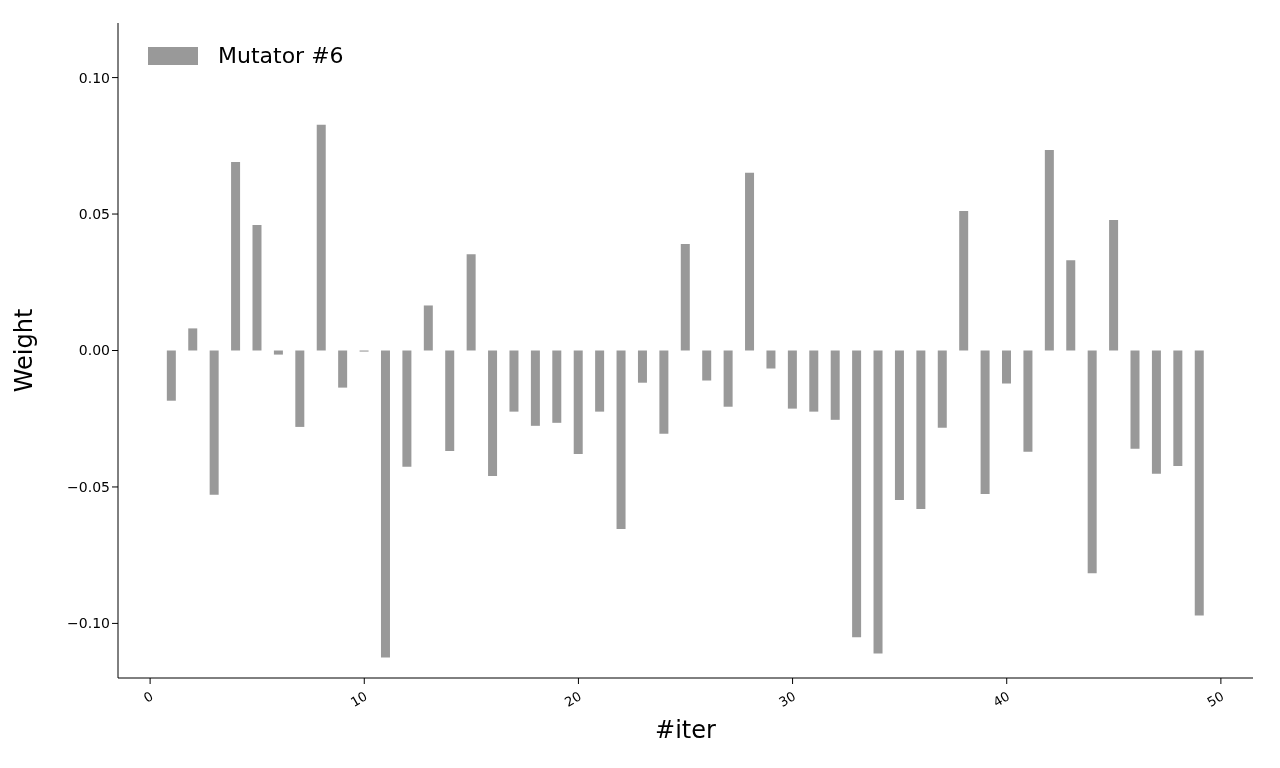 This screenshot has height=768, width=1280. I want to click on x-axis-title: #iter, so click(686, 730).